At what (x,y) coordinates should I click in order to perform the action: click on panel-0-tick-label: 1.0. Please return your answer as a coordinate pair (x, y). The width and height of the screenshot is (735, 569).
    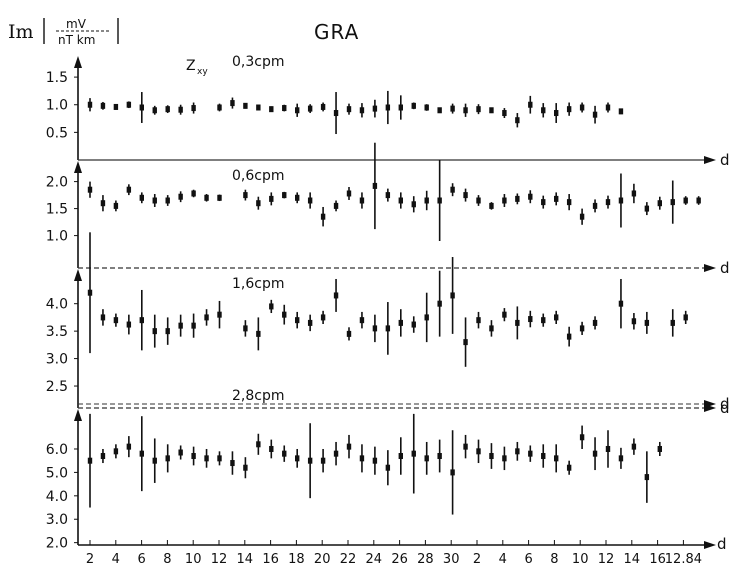
    Looking at the image, I should click on (57, 106).